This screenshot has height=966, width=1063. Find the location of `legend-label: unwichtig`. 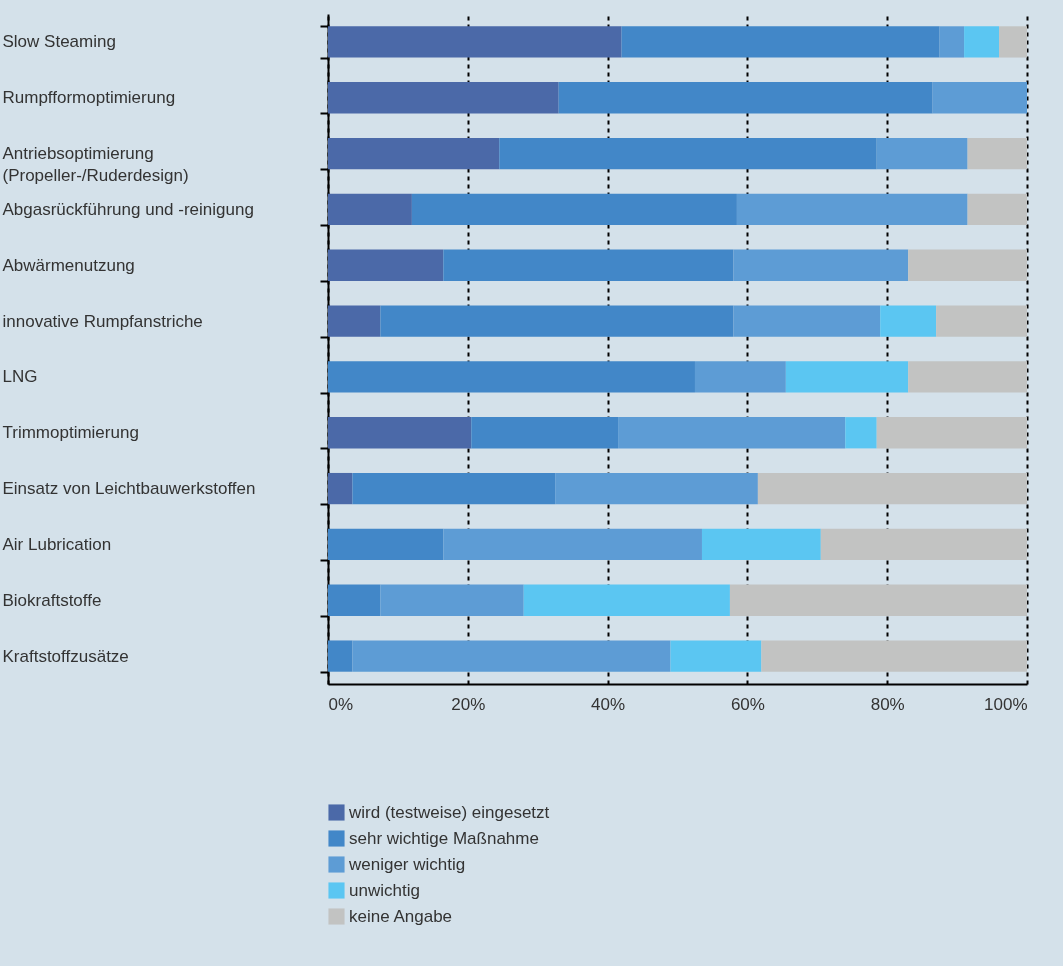

legend-label: unwichtig is located at coordinates (384, 890).